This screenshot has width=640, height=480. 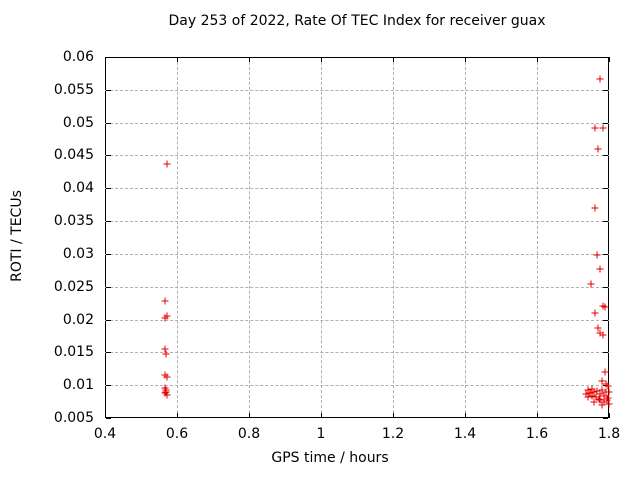 What do you see at coordinates (73, 286) in the screenshot?
I see `y-tick-label: 0.025` at bounding box center [73, 286].